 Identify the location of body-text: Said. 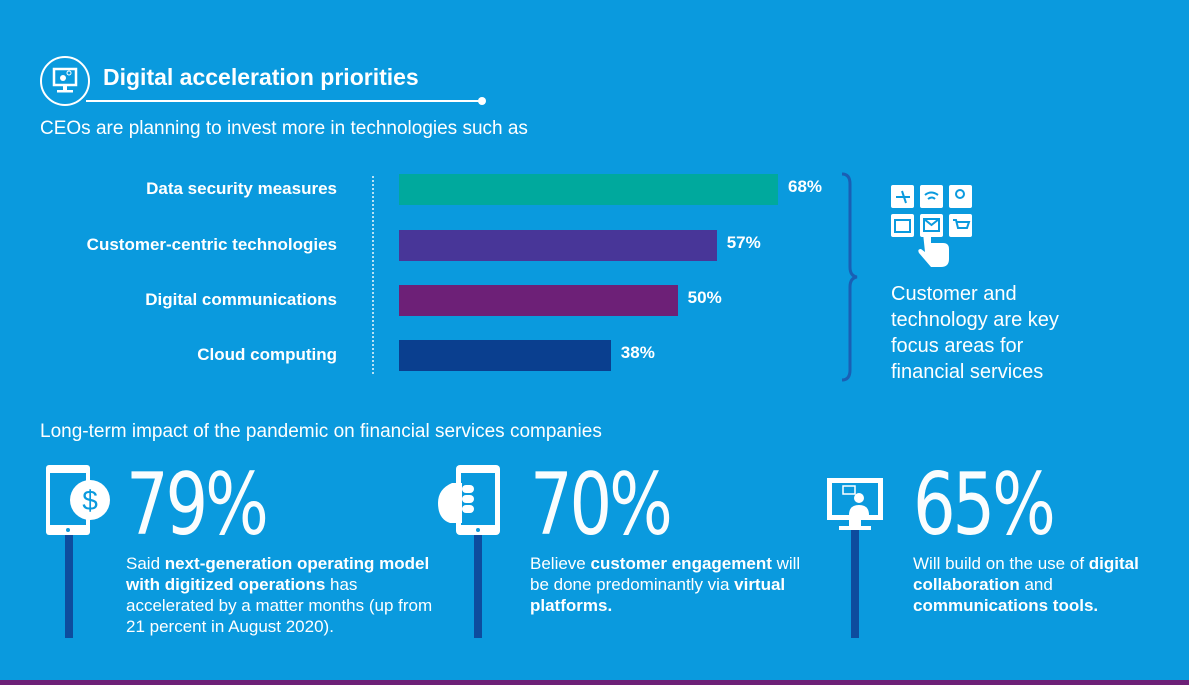
(145, 563).